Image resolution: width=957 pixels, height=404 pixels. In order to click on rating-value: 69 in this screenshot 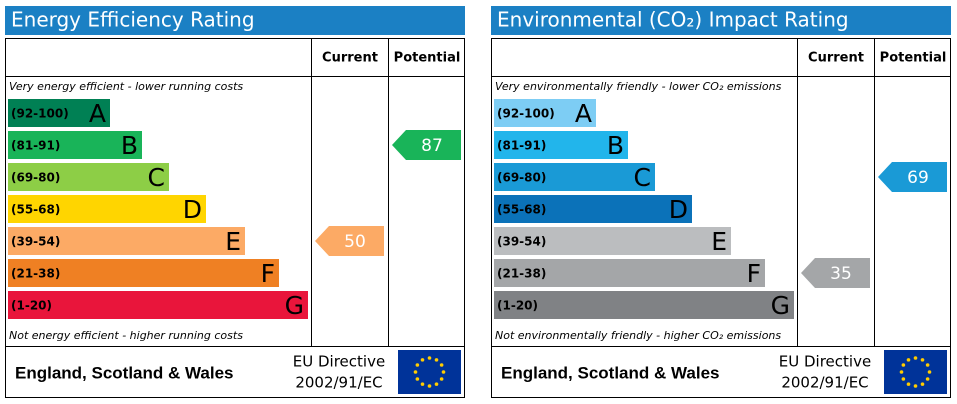, I will do `click(918, 178)`.